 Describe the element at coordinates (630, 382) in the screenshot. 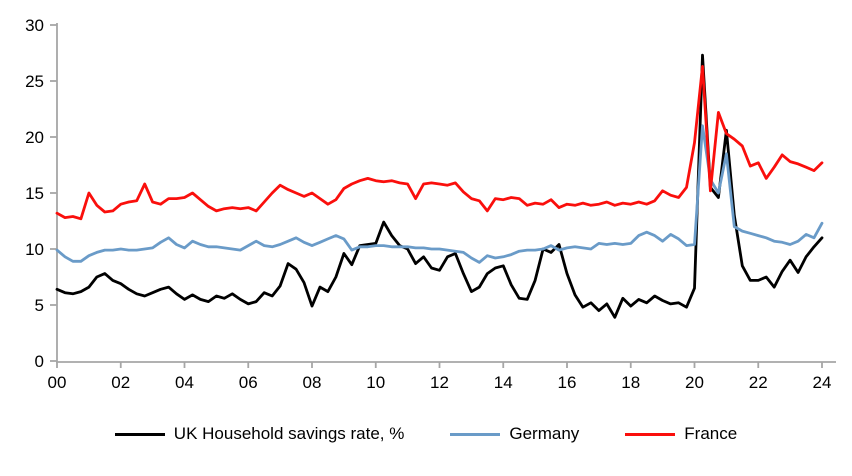

I see `x-tick-label: 18` at that location.